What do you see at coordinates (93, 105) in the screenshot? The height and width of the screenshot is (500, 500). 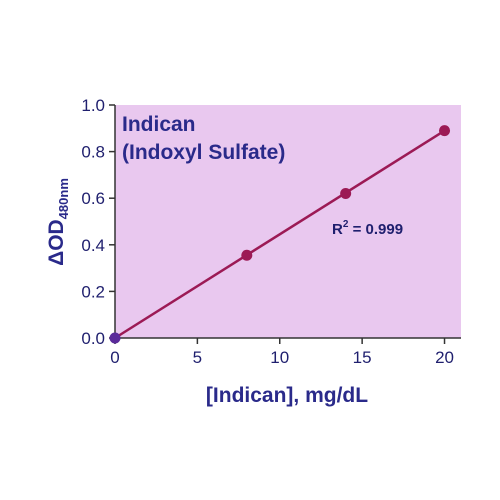 I see `y-tick-label: 1.0` at bounding box center [93, 105].